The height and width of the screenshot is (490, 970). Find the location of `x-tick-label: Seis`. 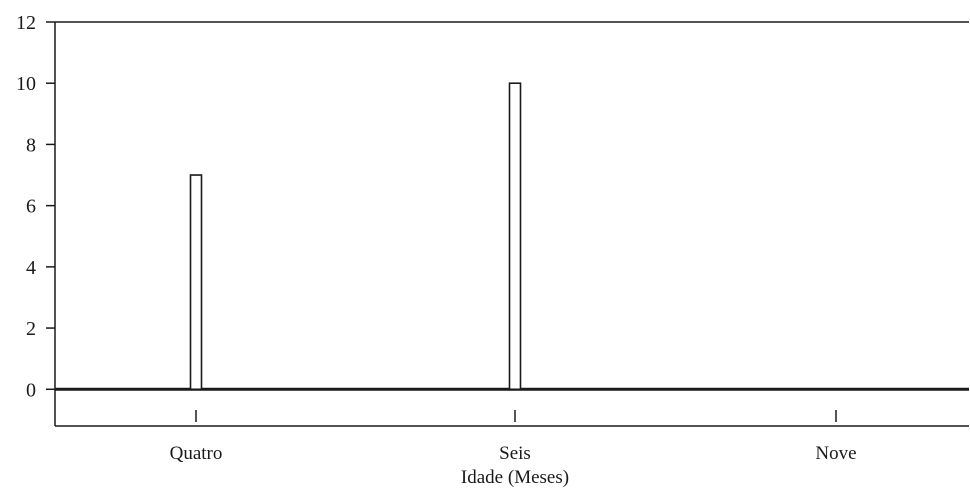

x-tick-label: Seis is located at coordinates (515, 453).